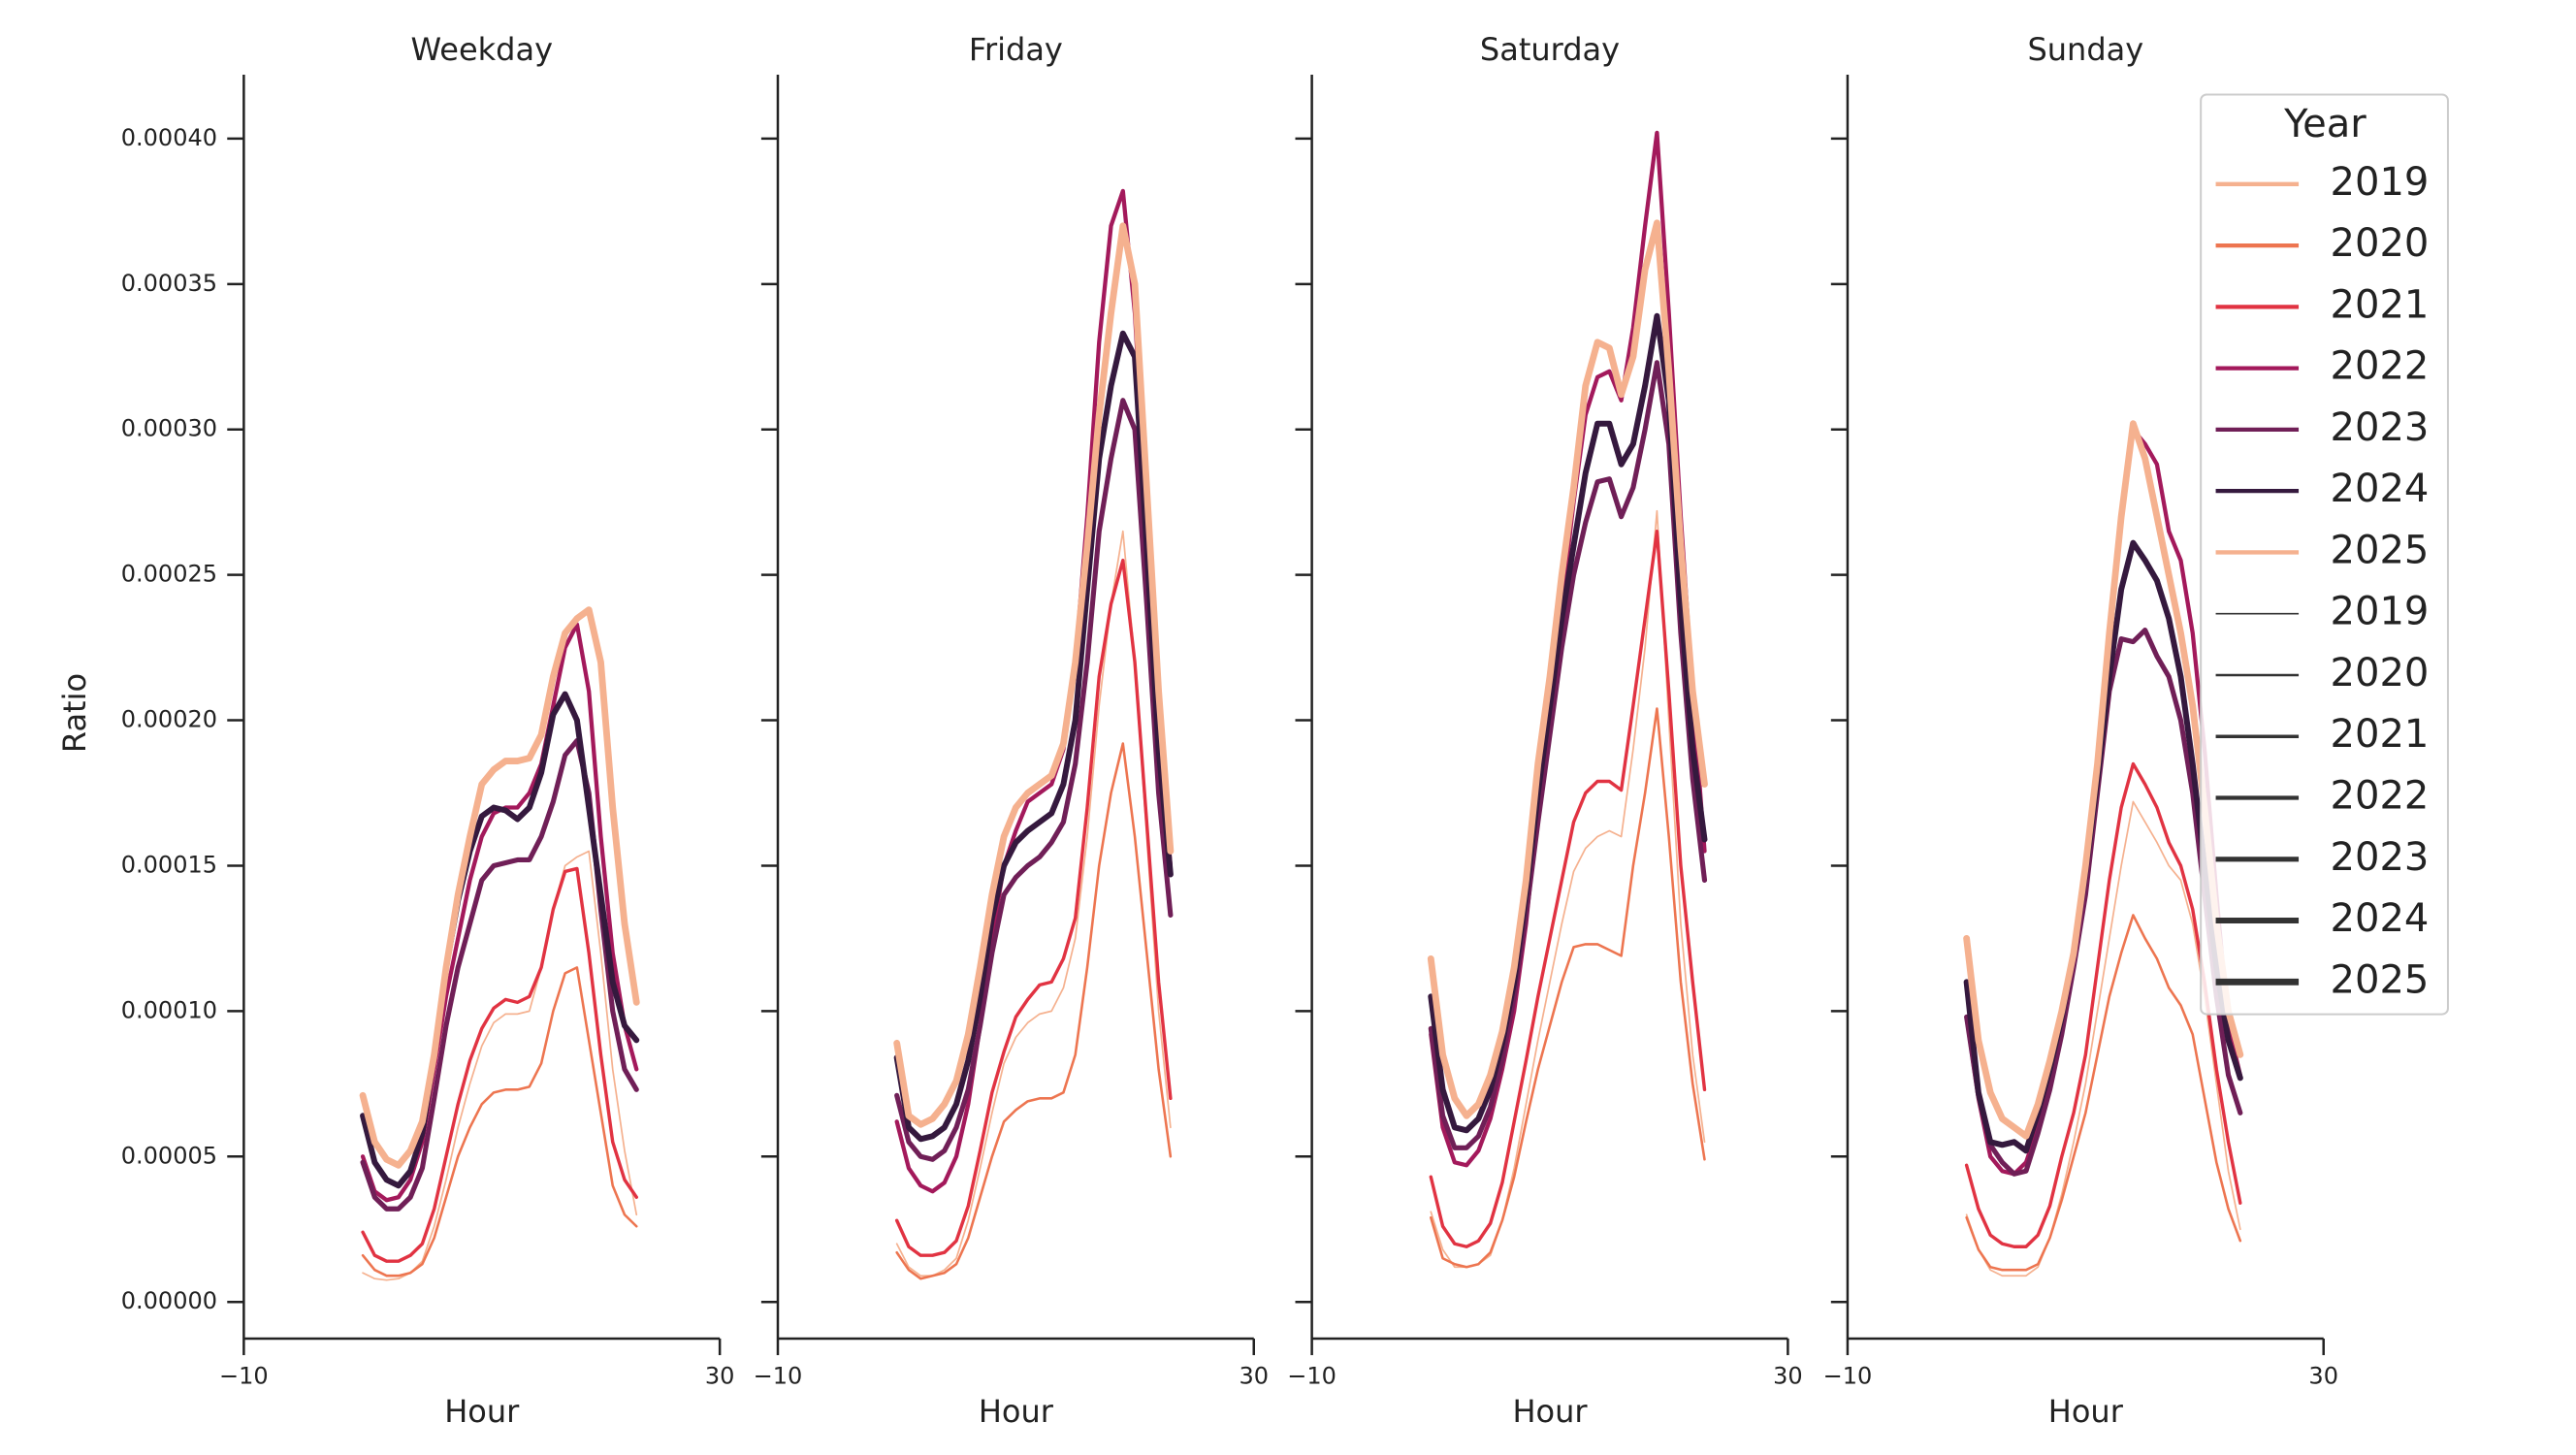 The height and width of the screenshot is (1455, 2576). I want to click on legend-label: 2022, so click(2380, 366).